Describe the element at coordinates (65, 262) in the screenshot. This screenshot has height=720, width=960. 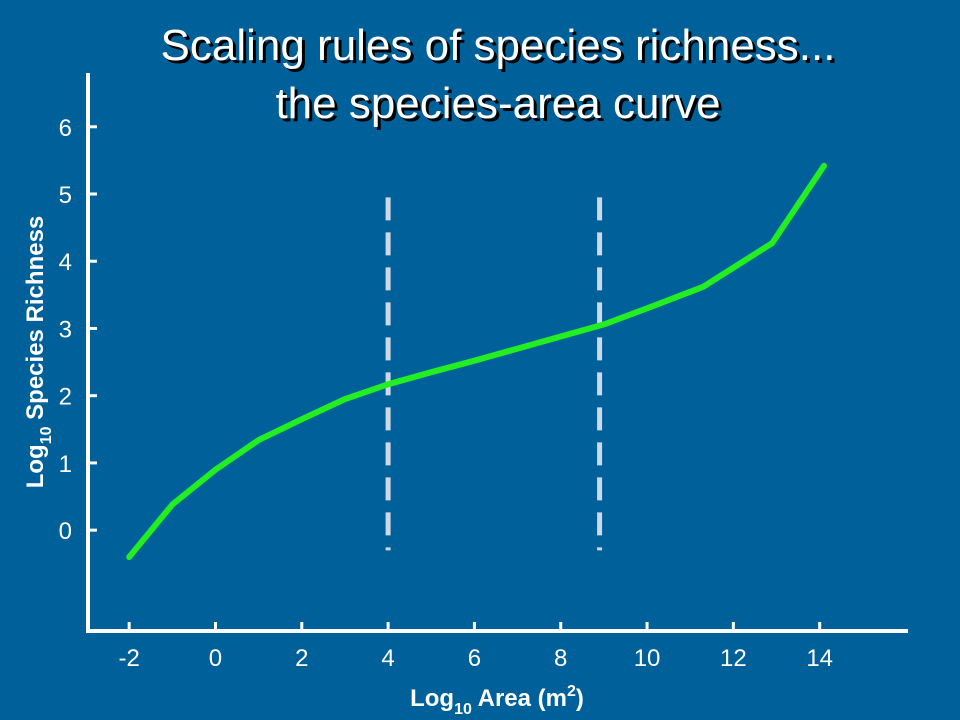
I see `y-tick-label: 4` at that location.